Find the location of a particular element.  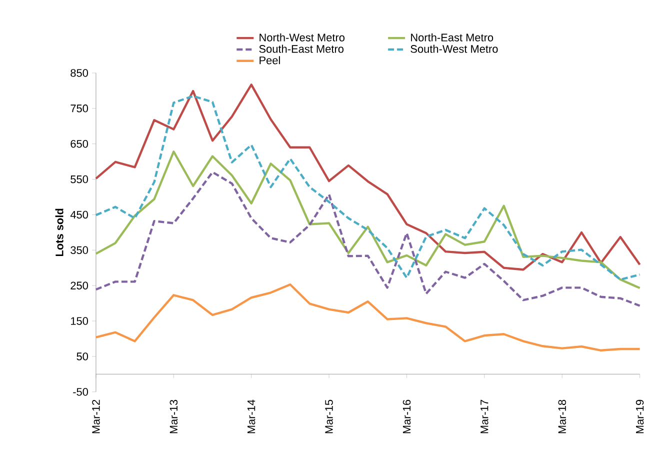

y-tick-label: 850 is located at coordinates (79, 73).